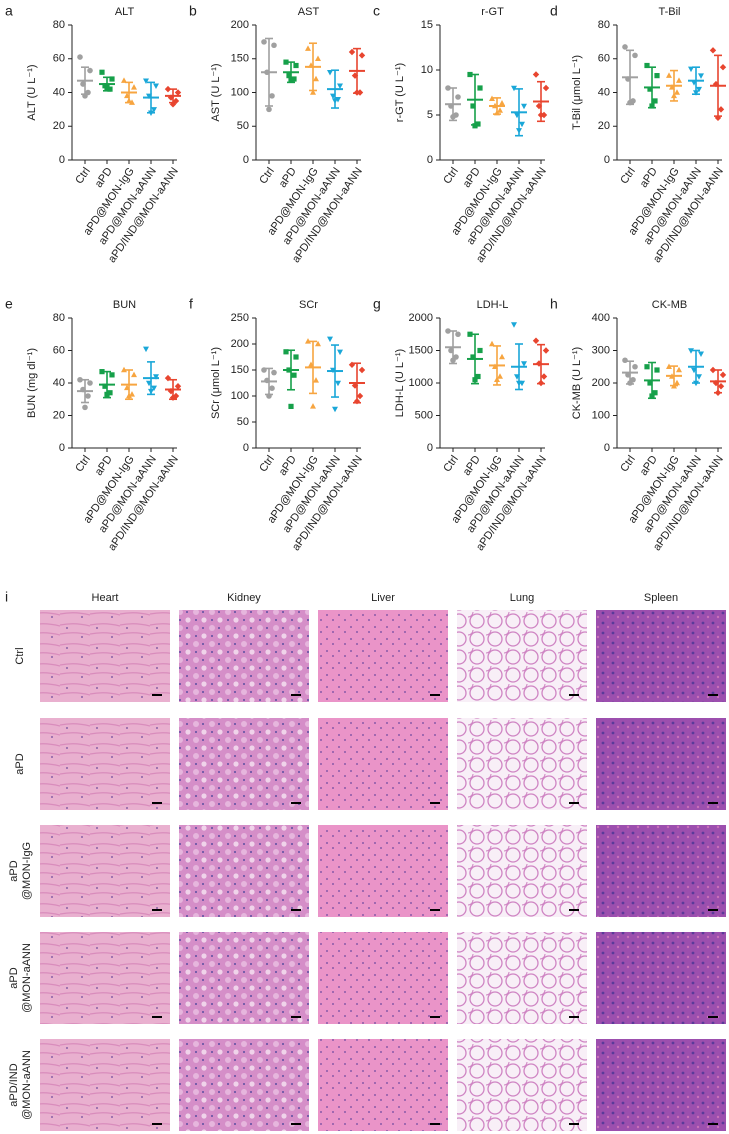  I want to click on y-axis-label: CK-MB (U L⁻¹), so click(577, 383).